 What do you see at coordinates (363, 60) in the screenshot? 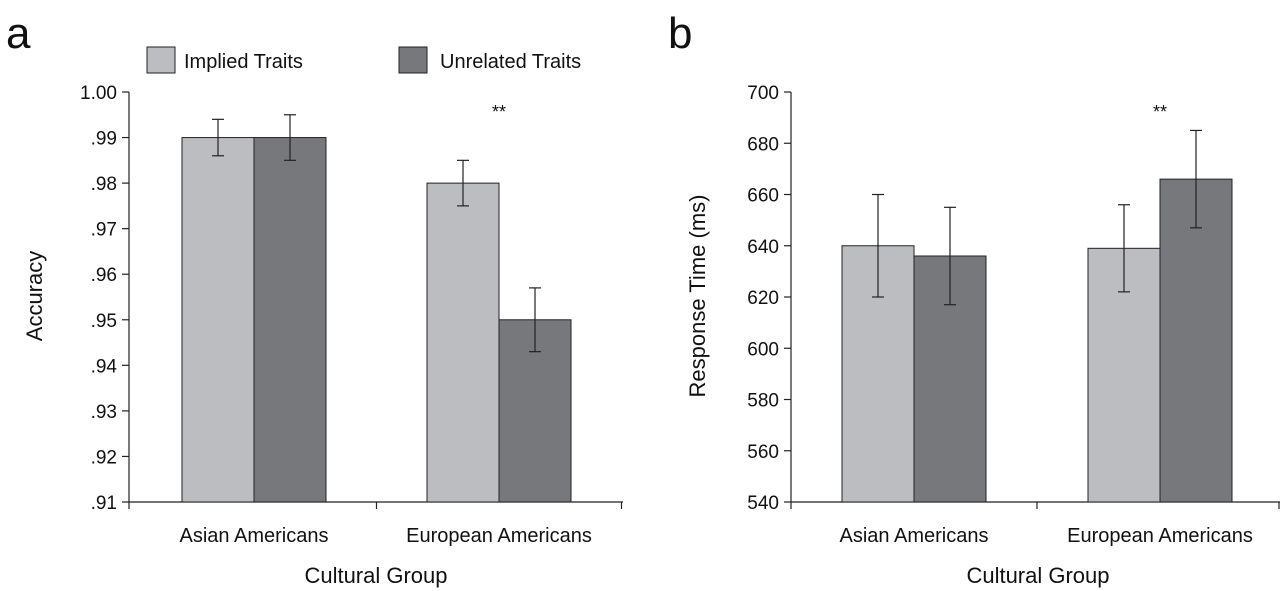
I see `legend: Implied Traits Unrelated Traits` at bounding box center [363, 60].